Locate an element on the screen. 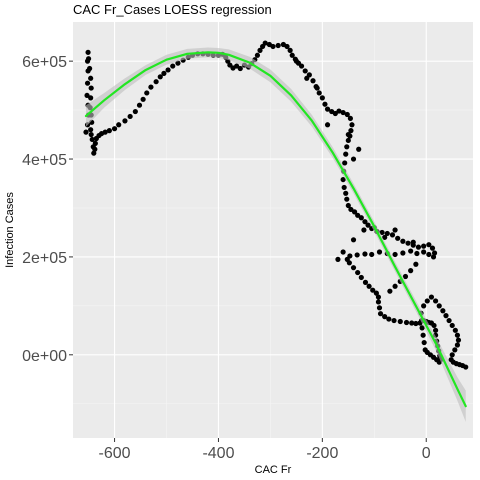  x-axis-title: CAC Fr is located at coordinates (273, 470).